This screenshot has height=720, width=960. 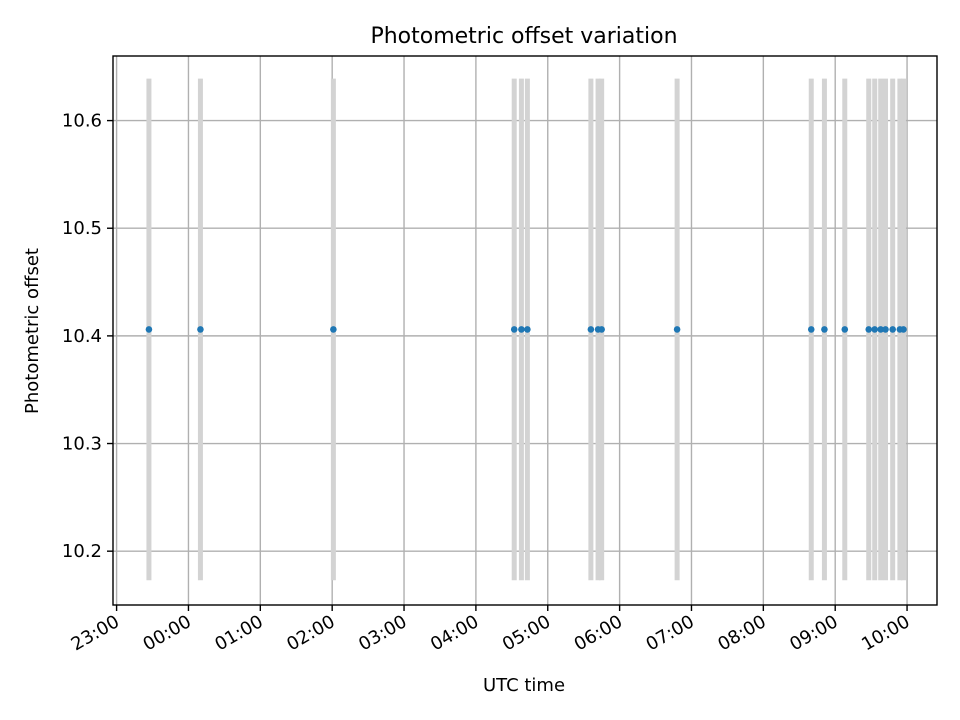 I want to click on y-tick-label: 10.2, so click(x=82, y=551).